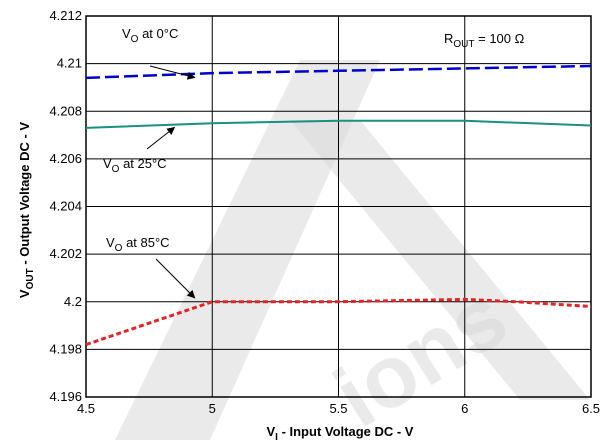 This screenshot has height=445, width=608. Describe the element at coordinates (135, 165) in the screenshot. I see `annotation-vo-25c: VO at 25°C` at that location.